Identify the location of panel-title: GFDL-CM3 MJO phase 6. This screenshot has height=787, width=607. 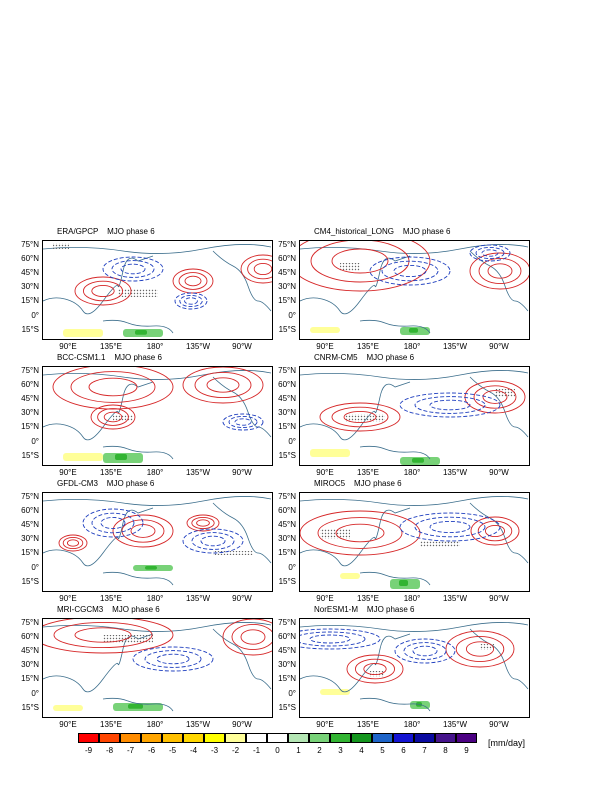
(105, 483).